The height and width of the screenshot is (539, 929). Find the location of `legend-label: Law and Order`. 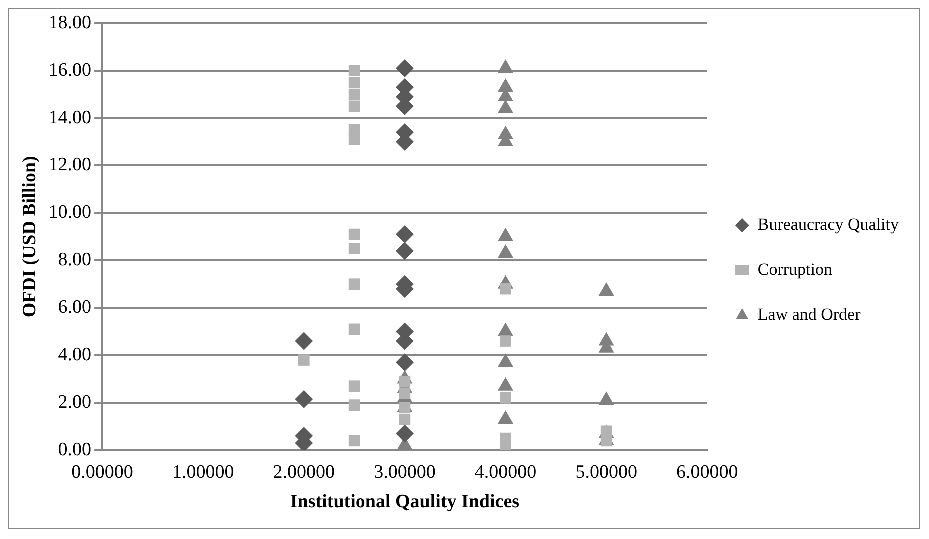

legend-label: Law and Order is located at coordinates (810, 314).